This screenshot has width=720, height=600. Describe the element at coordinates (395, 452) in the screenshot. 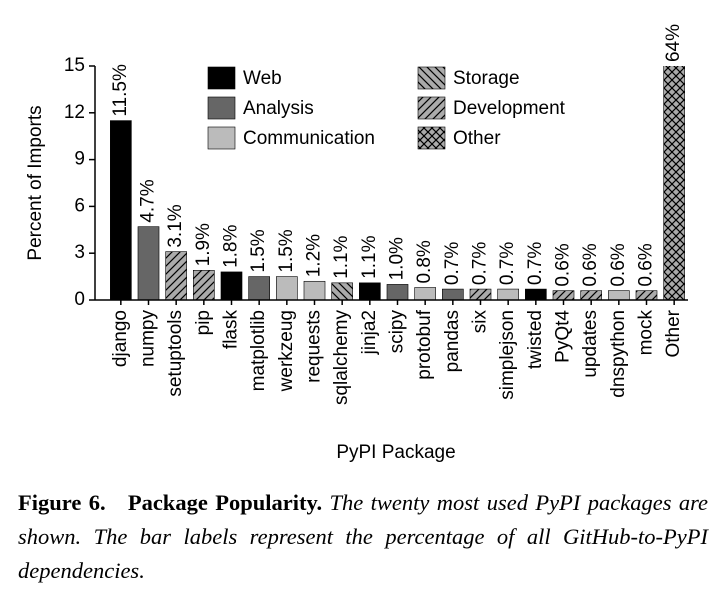

I see `x-axis-label: PyPI Package` at that location.